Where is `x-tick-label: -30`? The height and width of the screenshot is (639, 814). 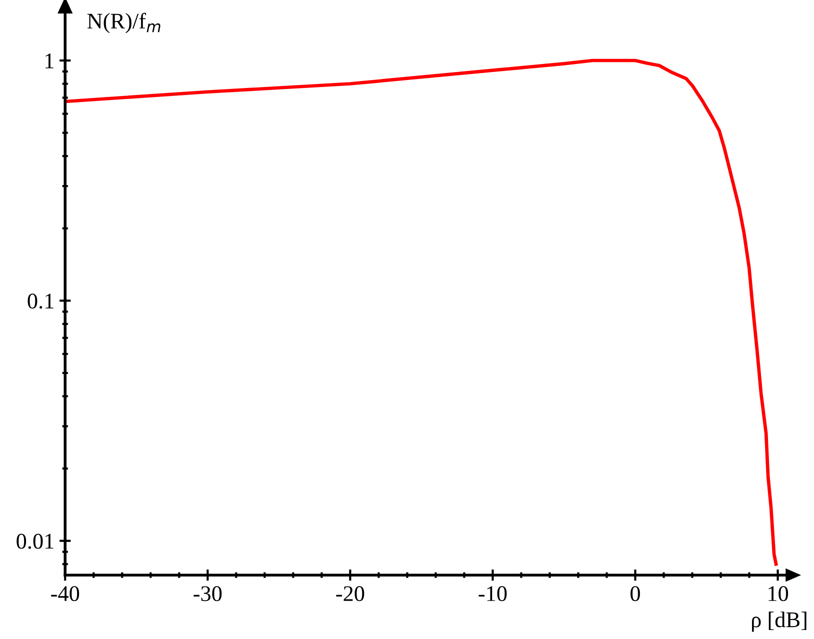 x-tick-label: -30 is located at coordinates (208, 594).